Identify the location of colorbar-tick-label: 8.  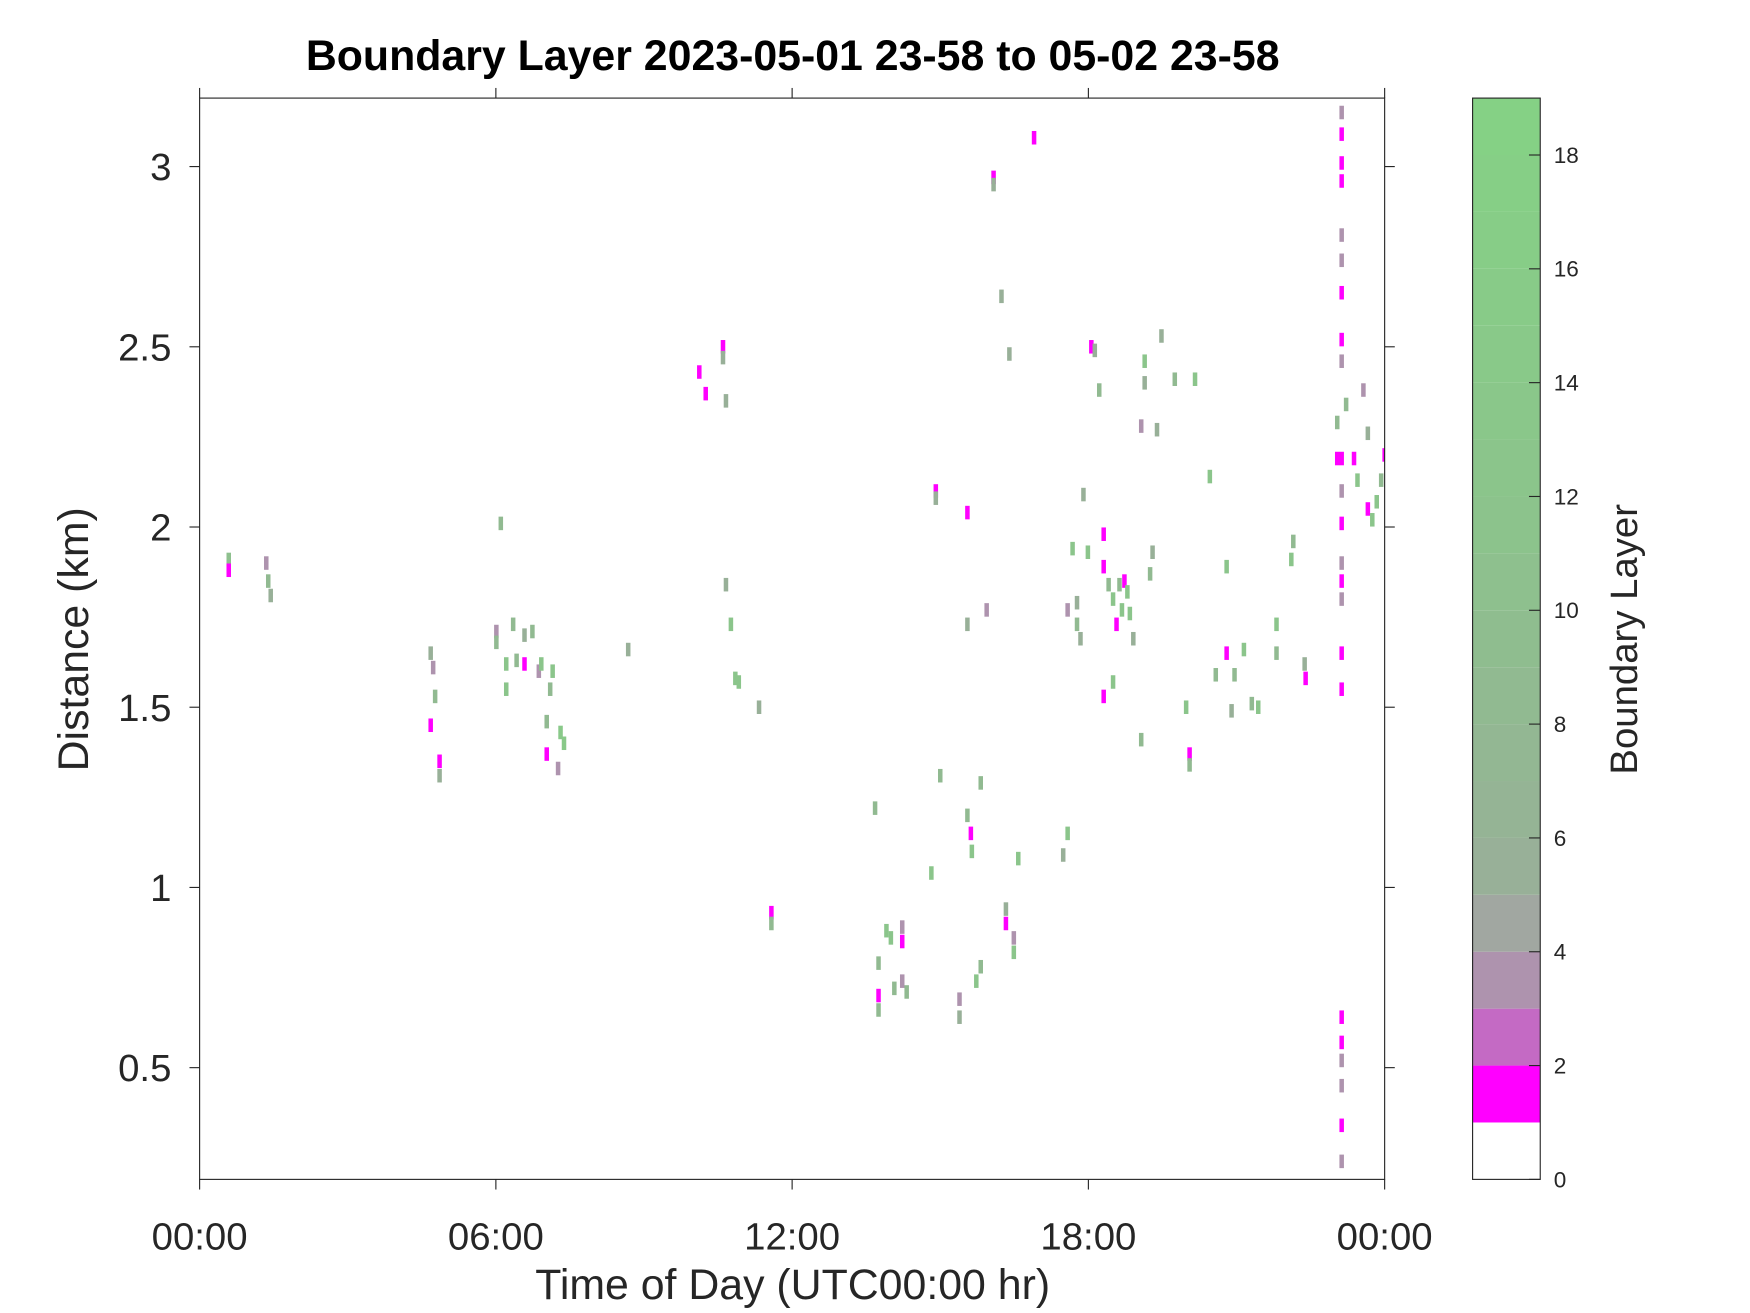
(1560, 724).